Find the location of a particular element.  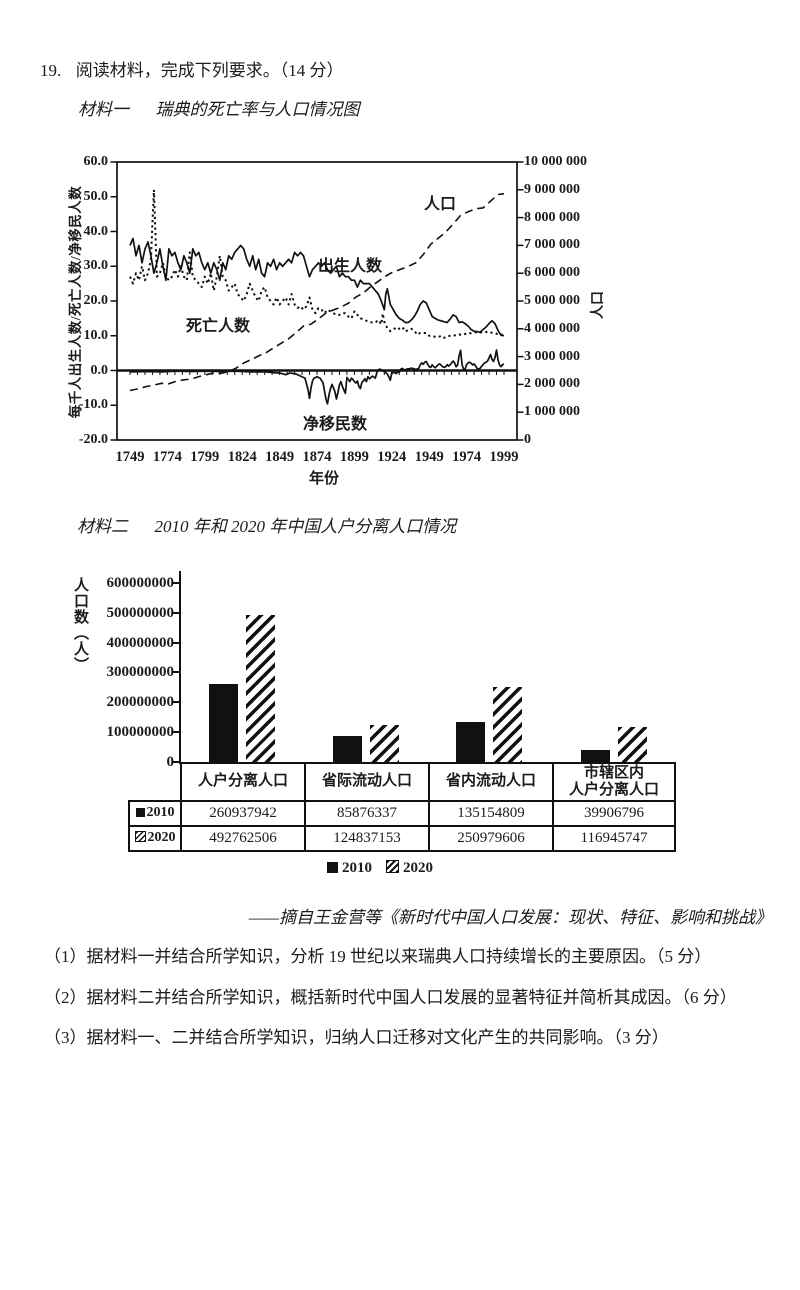

table-cell: 492762506 is located at coordinates (243, 838).